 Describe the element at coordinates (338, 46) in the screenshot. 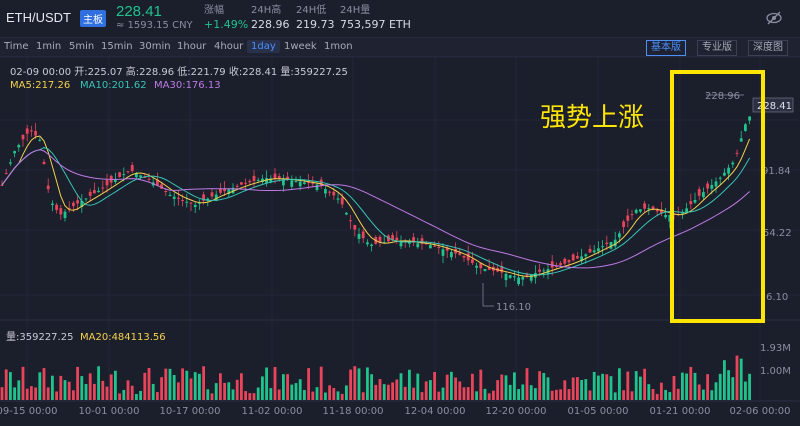

I see `interval-1mon: 1mon` at that location.